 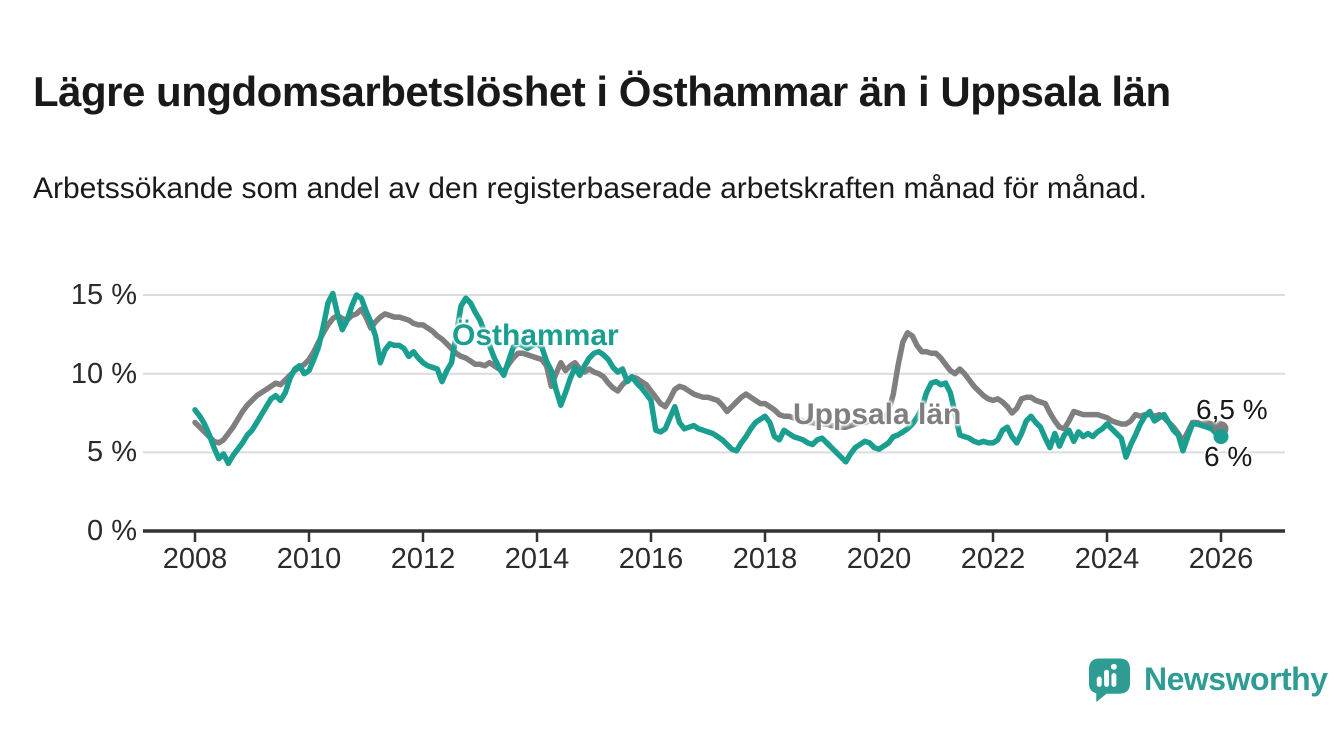 I want to click on logo-bar-tall, so click(x=1107, y=678).